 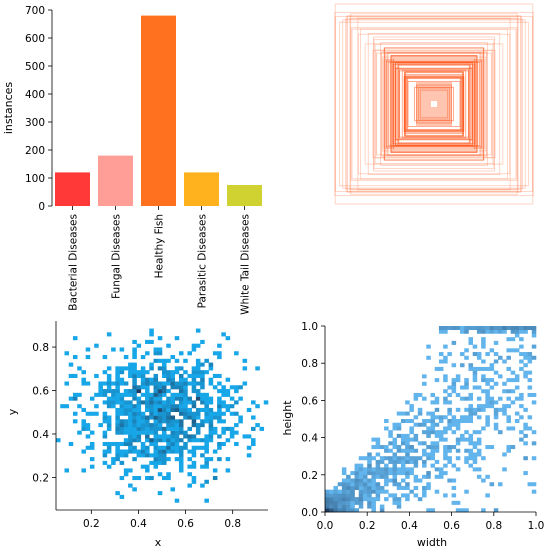 What do you see at coordinates (12, 411) in the screenshot?
I see `xy-y-axis-label: y` at bounding box center [12, 411].